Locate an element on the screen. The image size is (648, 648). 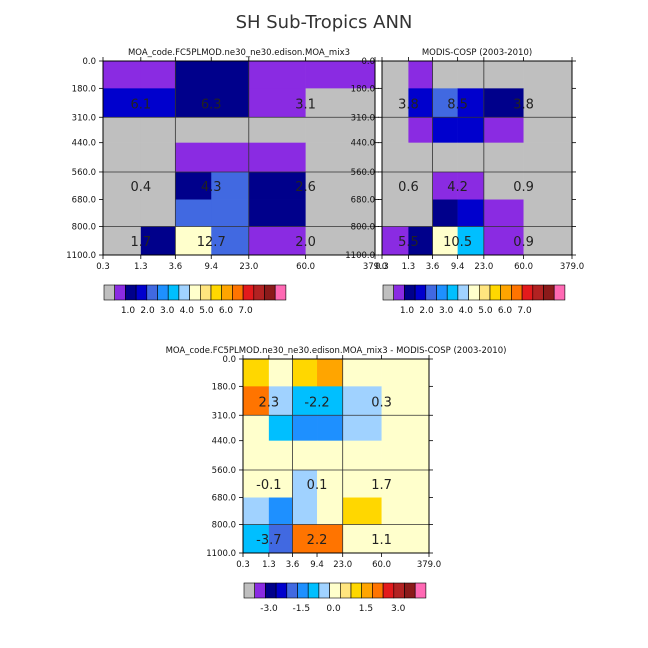
x-tick-label: 379.0 is located at coordinates (572, 267).